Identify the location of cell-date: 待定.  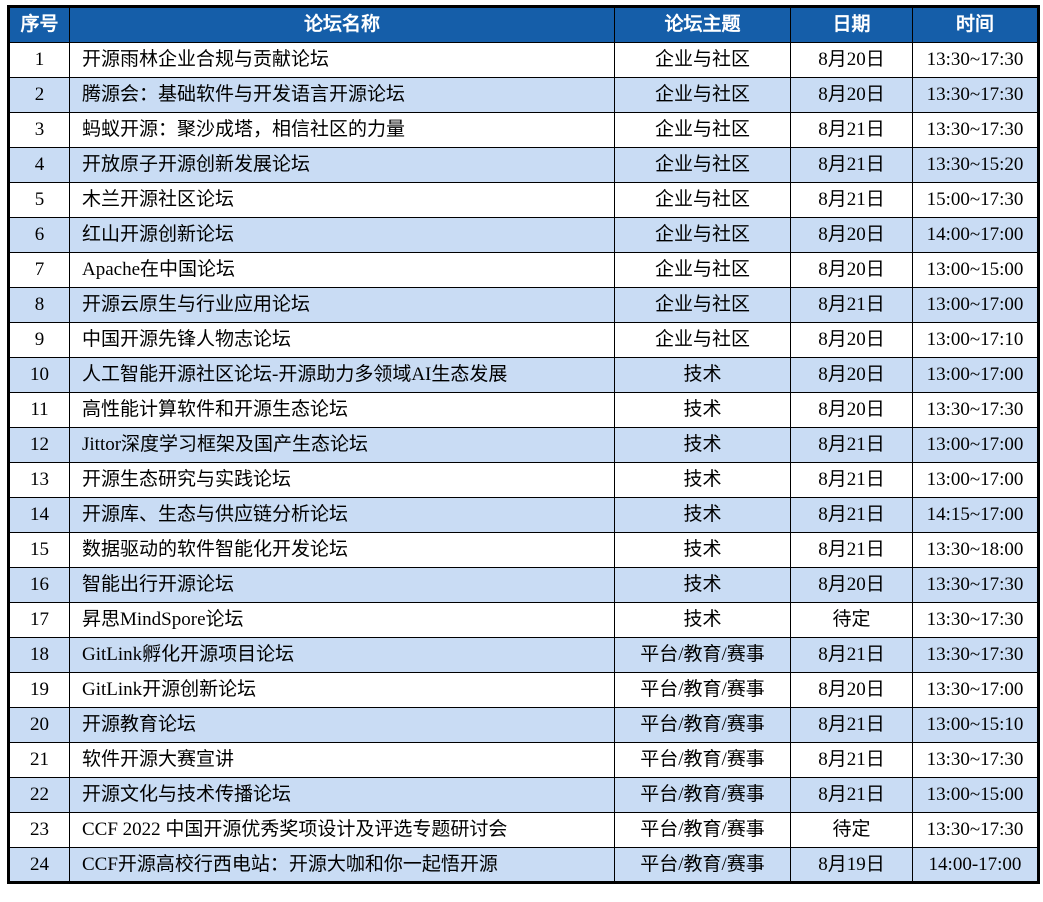
(851, 830).